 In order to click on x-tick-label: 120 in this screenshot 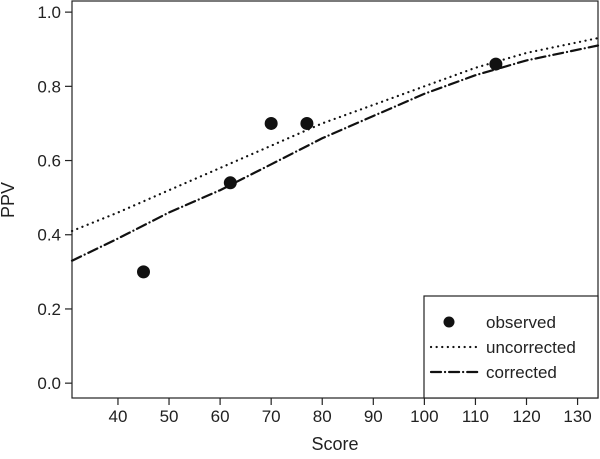, I will do `click(526, 416)`.